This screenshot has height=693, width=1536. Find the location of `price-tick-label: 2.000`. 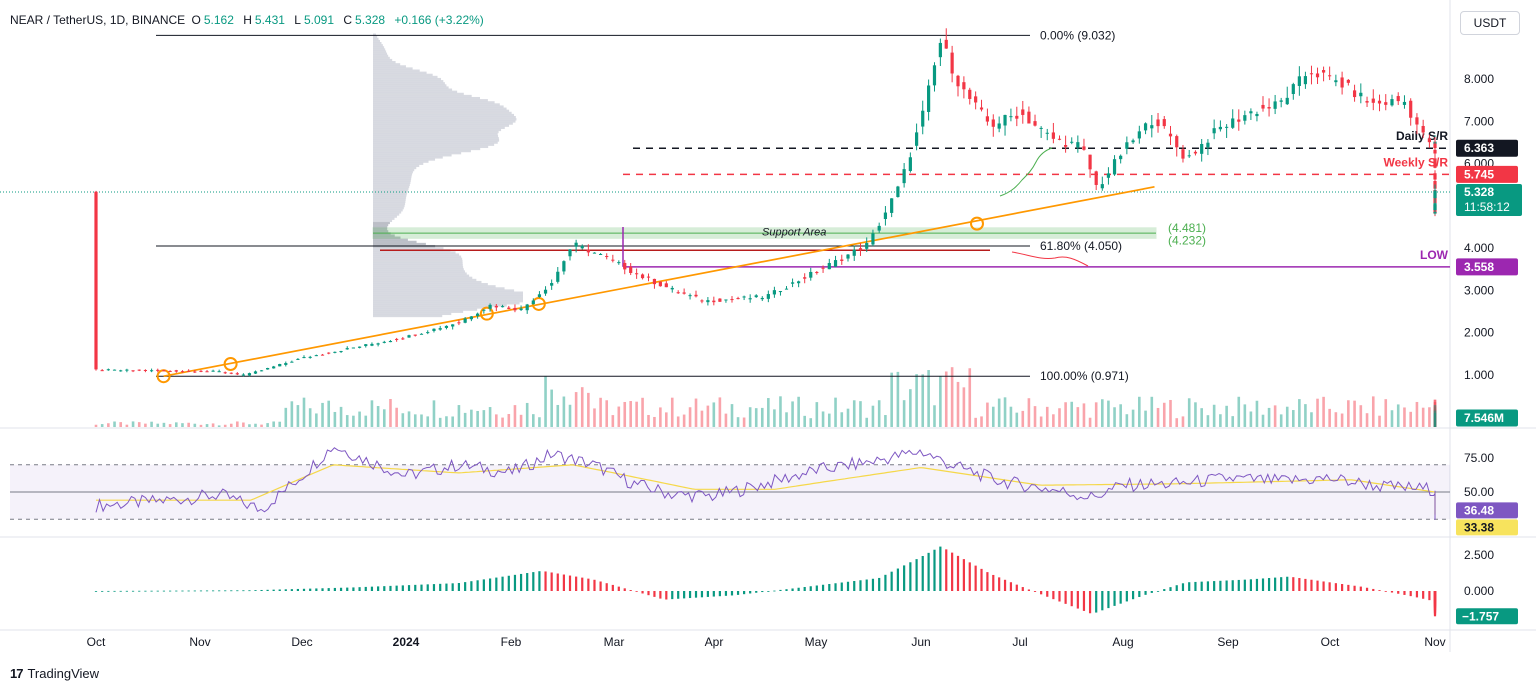

price-tick-label: 2.000 is located at coordinates (1479, 333).